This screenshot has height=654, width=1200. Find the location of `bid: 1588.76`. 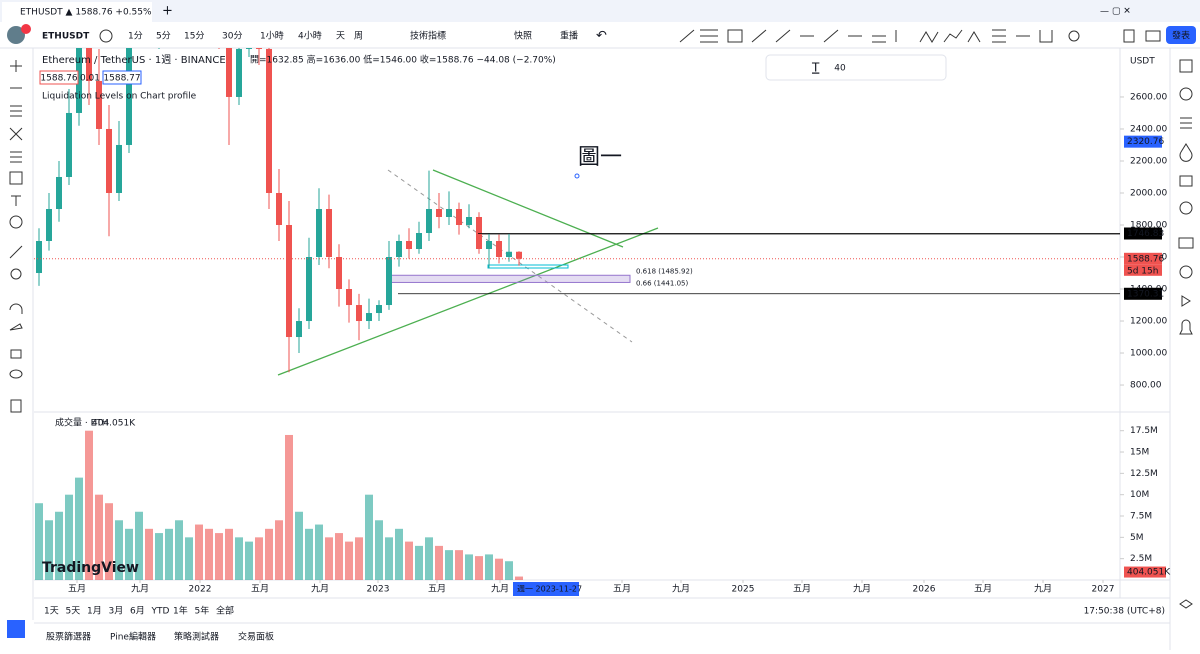

bid: 1588.76 is located at coordinates (58, 79).